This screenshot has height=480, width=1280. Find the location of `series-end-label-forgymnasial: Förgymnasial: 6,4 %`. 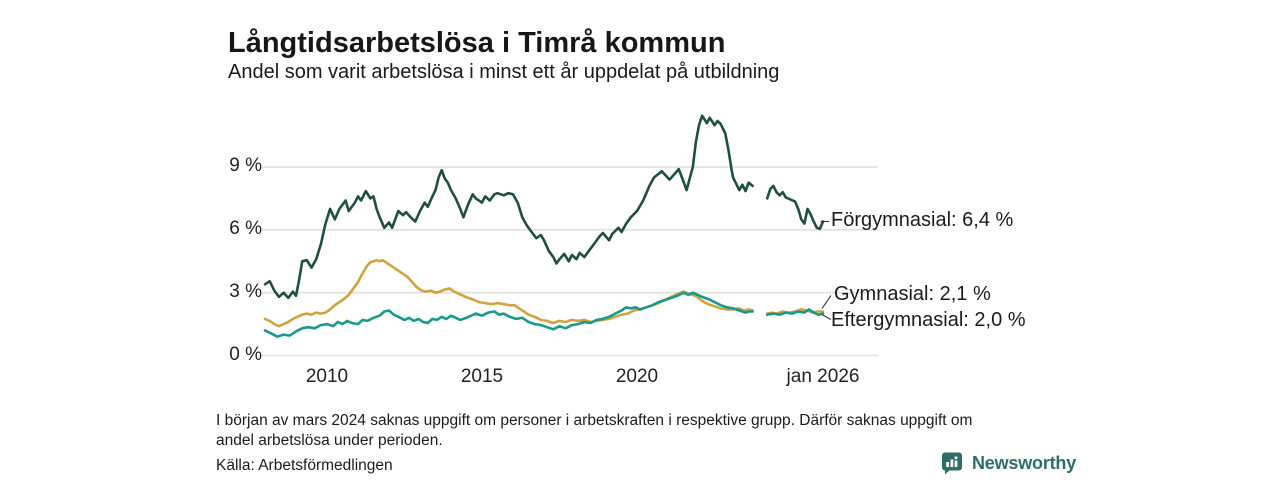

series-end-label-forgymnasial: Förgymnasial: 6,4 % is located at coordinates (922, 220).